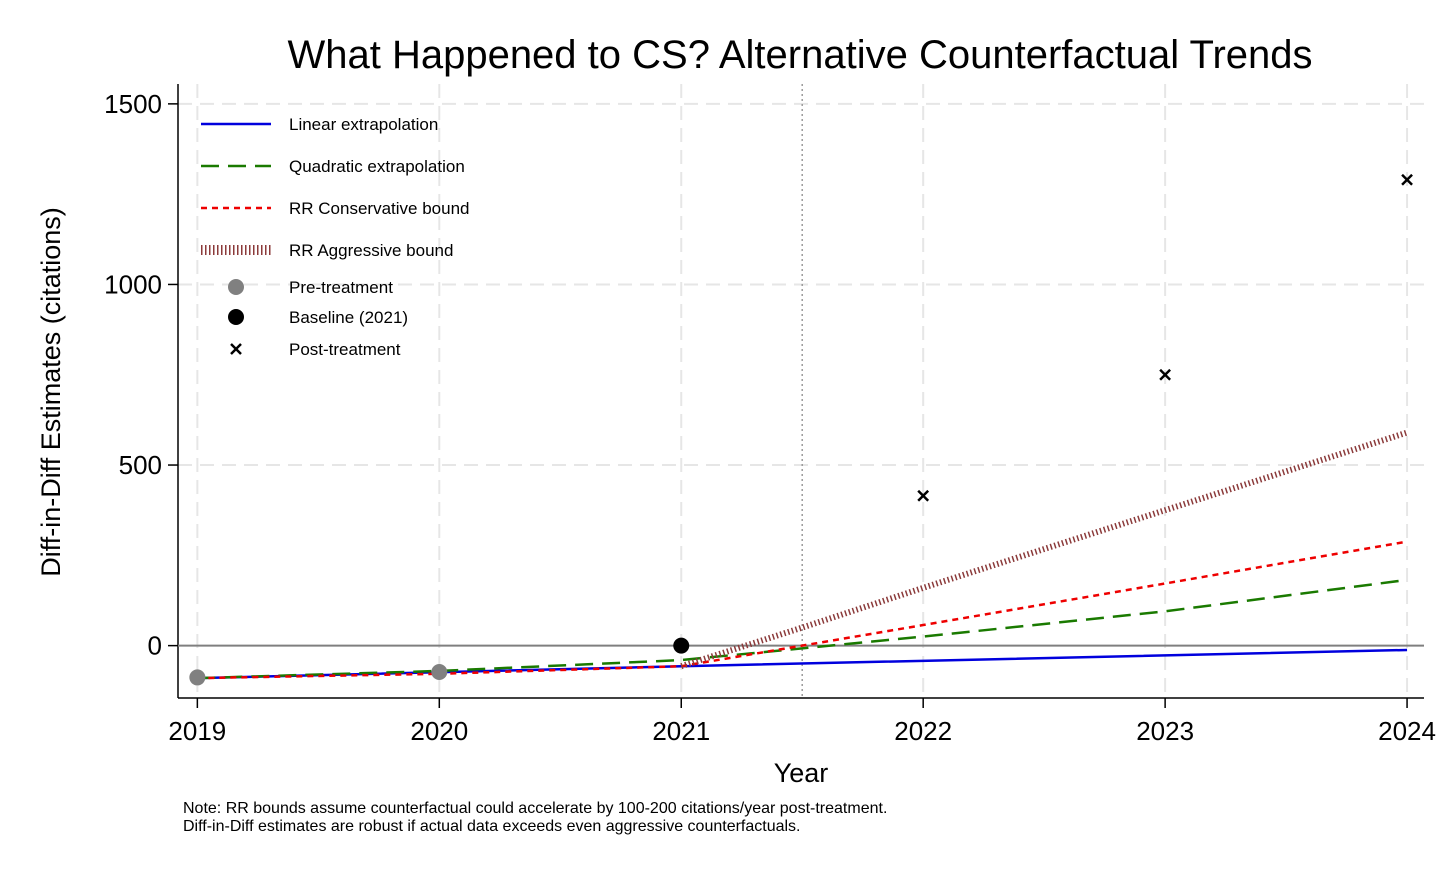 The width and height of the screenshot is (1456, 873). Describe the element at coordinates (1407, 731) in the screenshot. I see `x-tick-label: 2024` at that location.